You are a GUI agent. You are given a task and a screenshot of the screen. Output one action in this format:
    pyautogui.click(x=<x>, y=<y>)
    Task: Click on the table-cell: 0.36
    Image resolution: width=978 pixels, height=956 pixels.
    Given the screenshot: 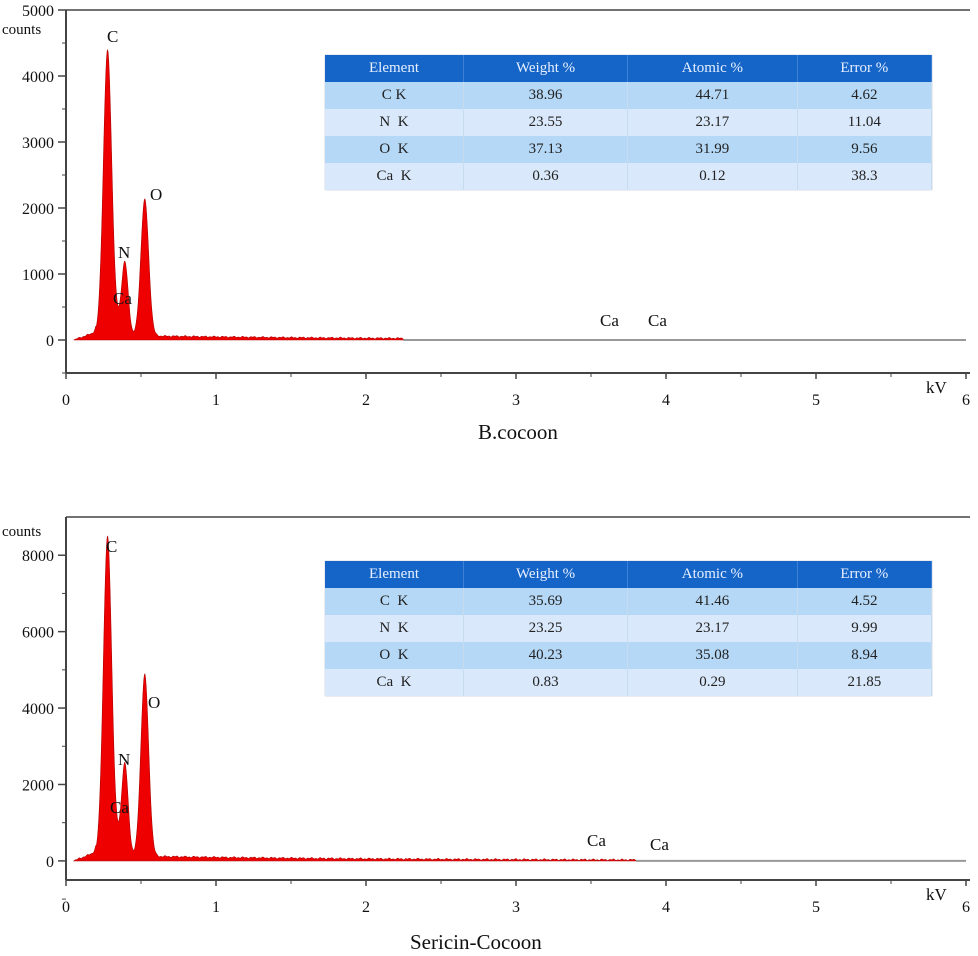 What is the action you would take?
    pyautogui.click(x=546, y=176)
    